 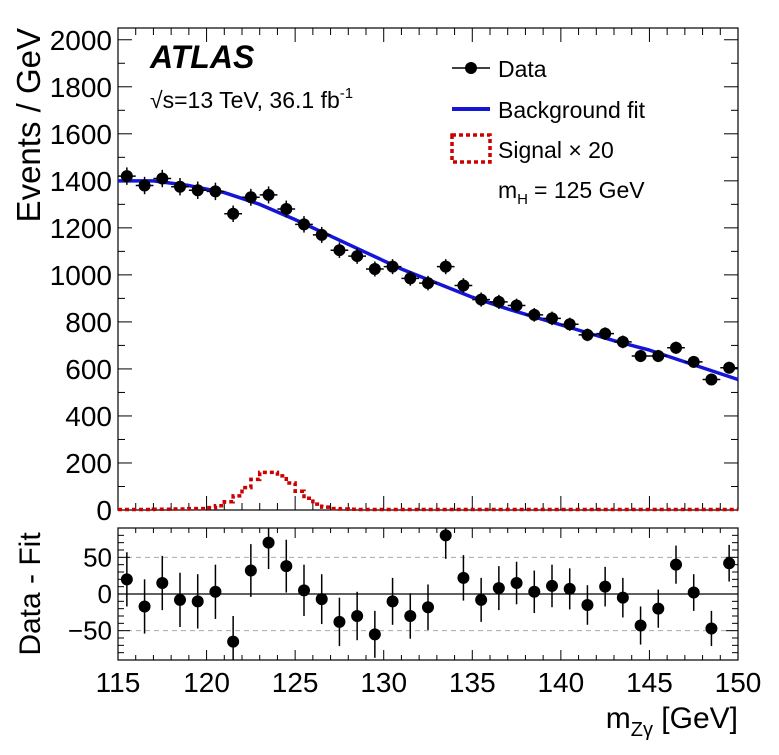 I want to click on x-tick-label: 125, so click(x=295, y=682).